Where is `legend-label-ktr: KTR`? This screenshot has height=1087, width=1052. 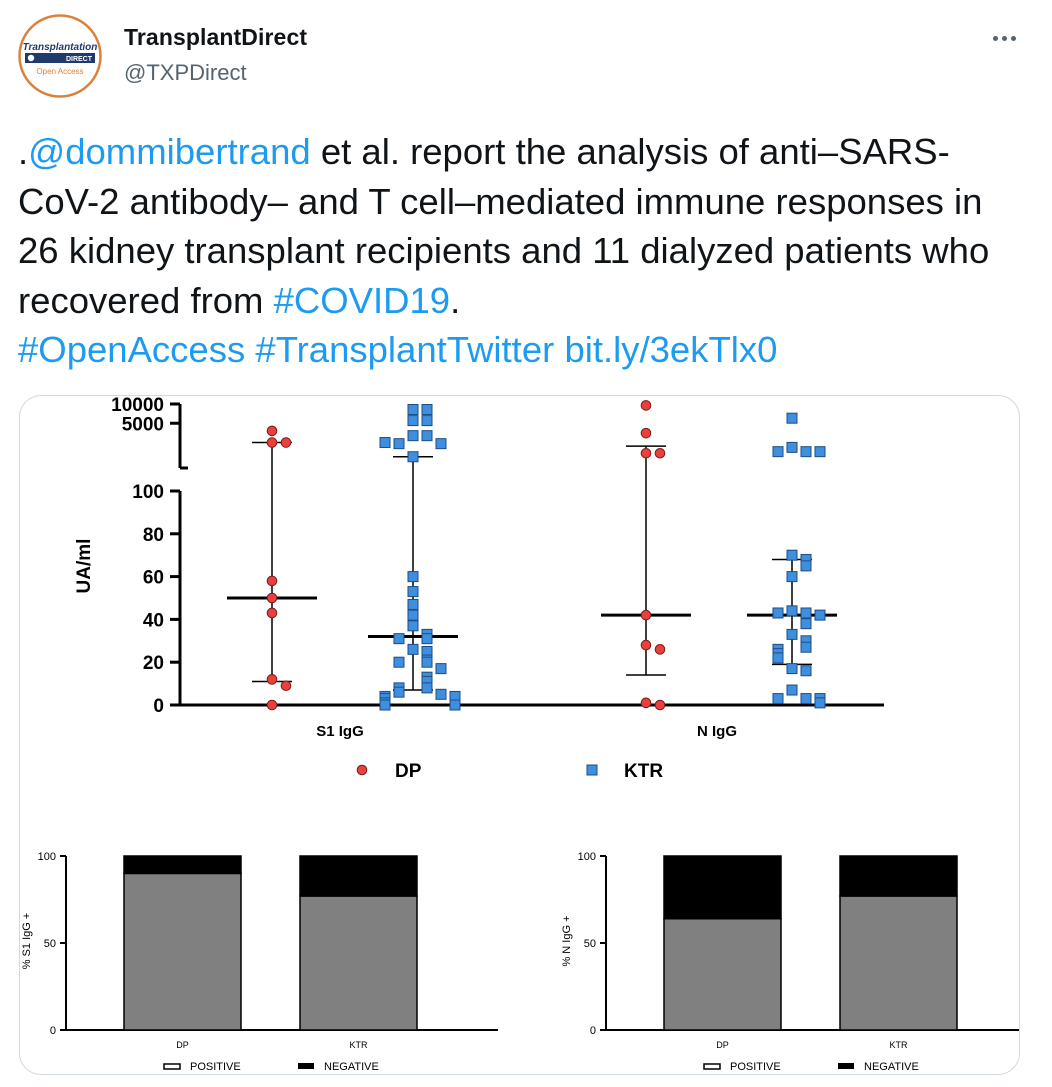 legend-label-ktr: KTR is located at coordinates (643, 771).